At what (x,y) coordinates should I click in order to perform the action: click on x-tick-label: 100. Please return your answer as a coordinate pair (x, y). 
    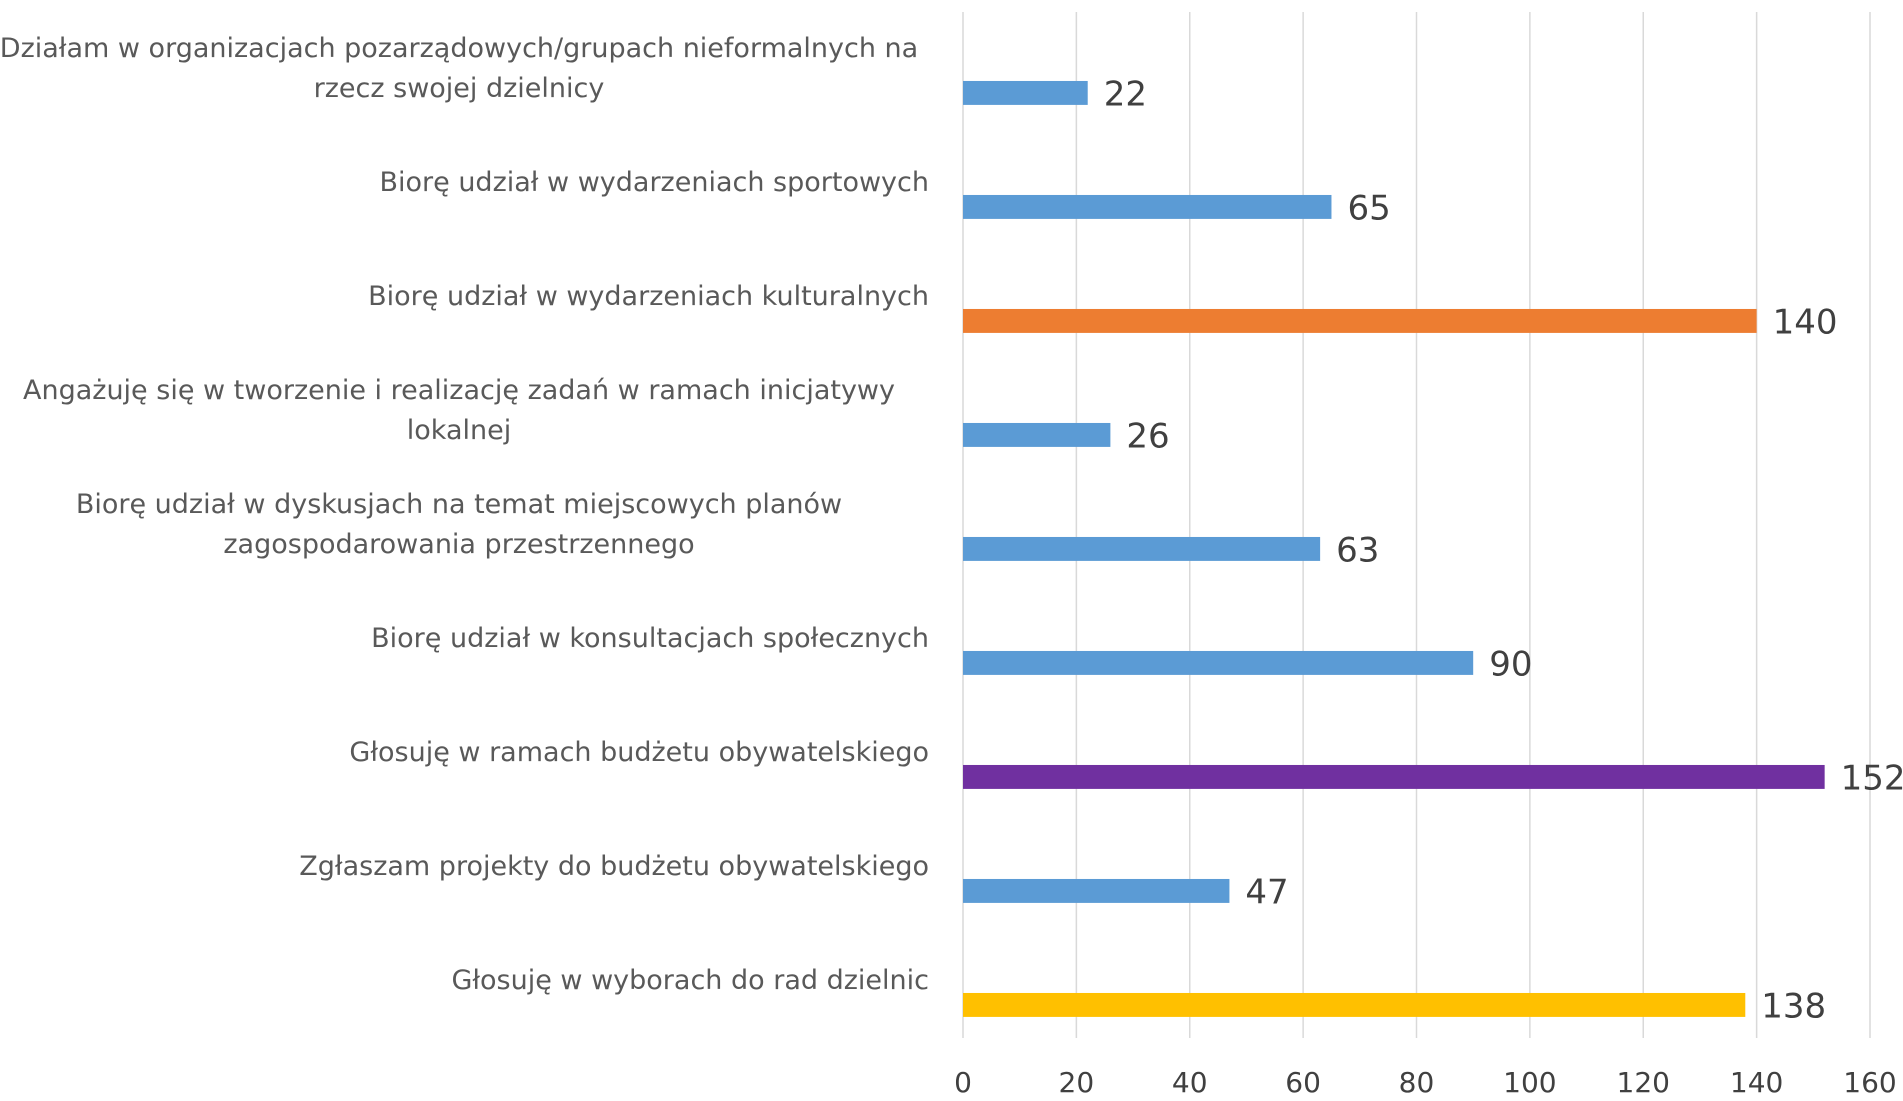
    Looking at the image, I should click on (1529, 1082).